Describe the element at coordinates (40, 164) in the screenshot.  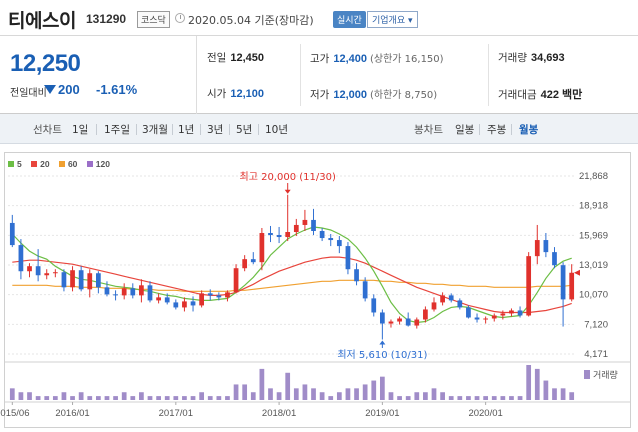
I see `legend-ma20: 20` at that location.